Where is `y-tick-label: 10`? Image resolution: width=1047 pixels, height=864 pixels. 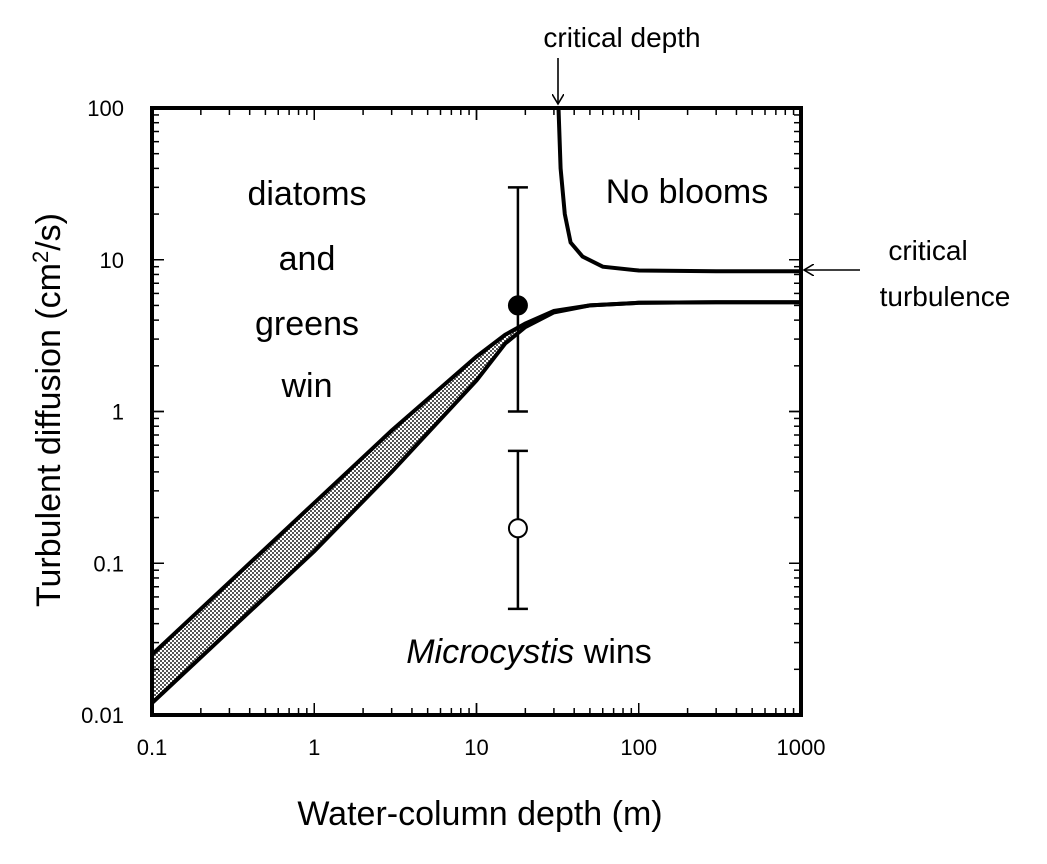 y-tick-label: 10 is located at coordinates (112, 260).